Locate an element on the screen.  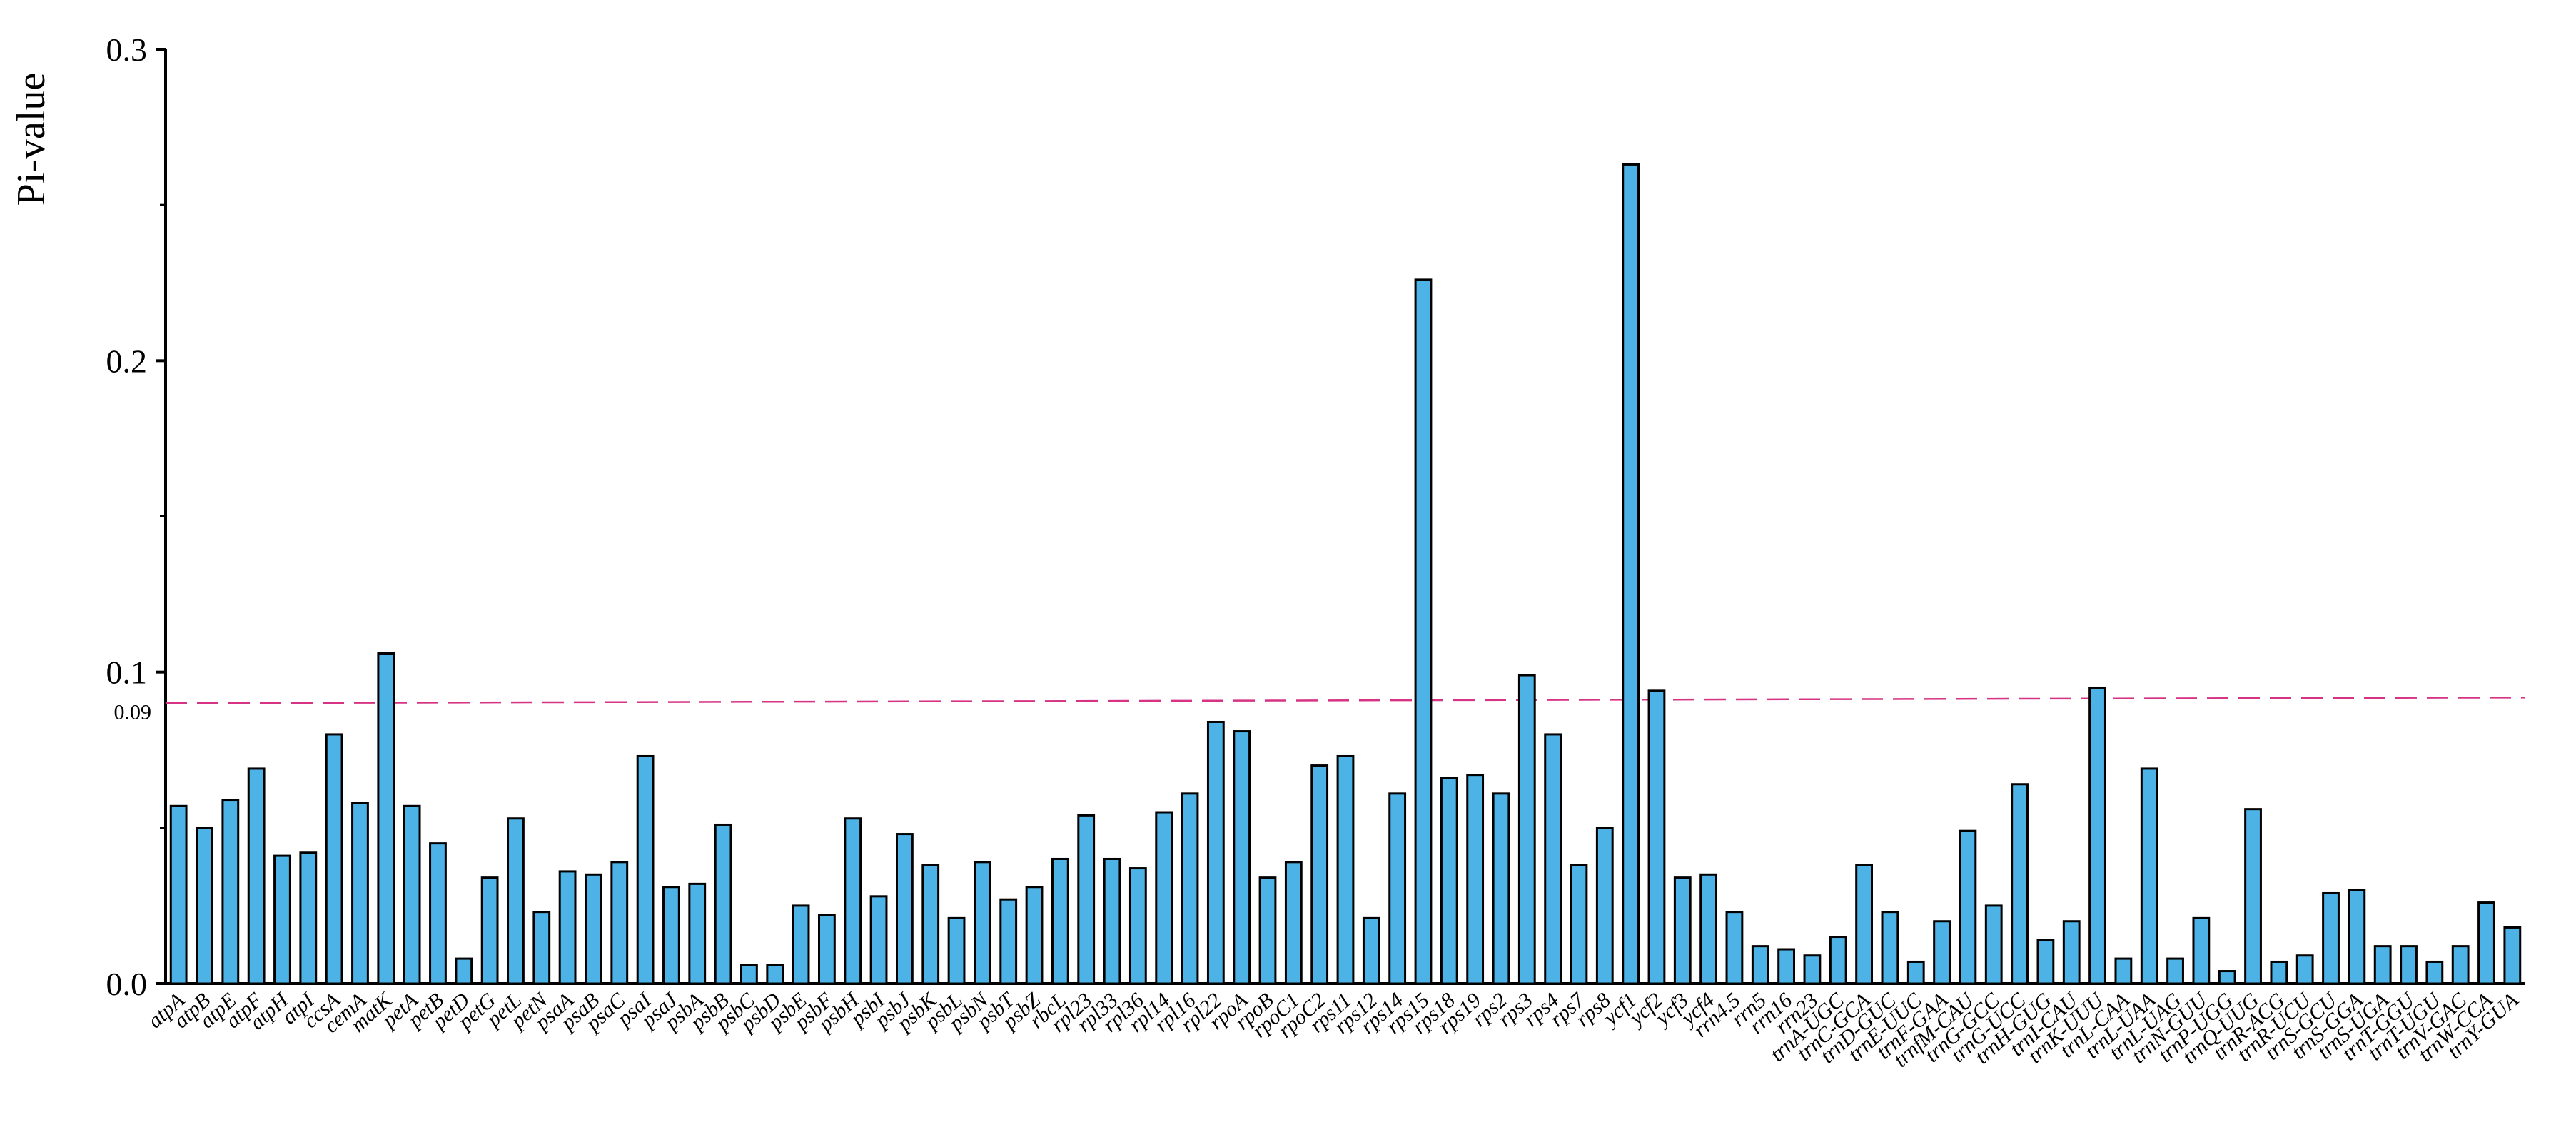
reference-line is located at coordinates (1345, 700).